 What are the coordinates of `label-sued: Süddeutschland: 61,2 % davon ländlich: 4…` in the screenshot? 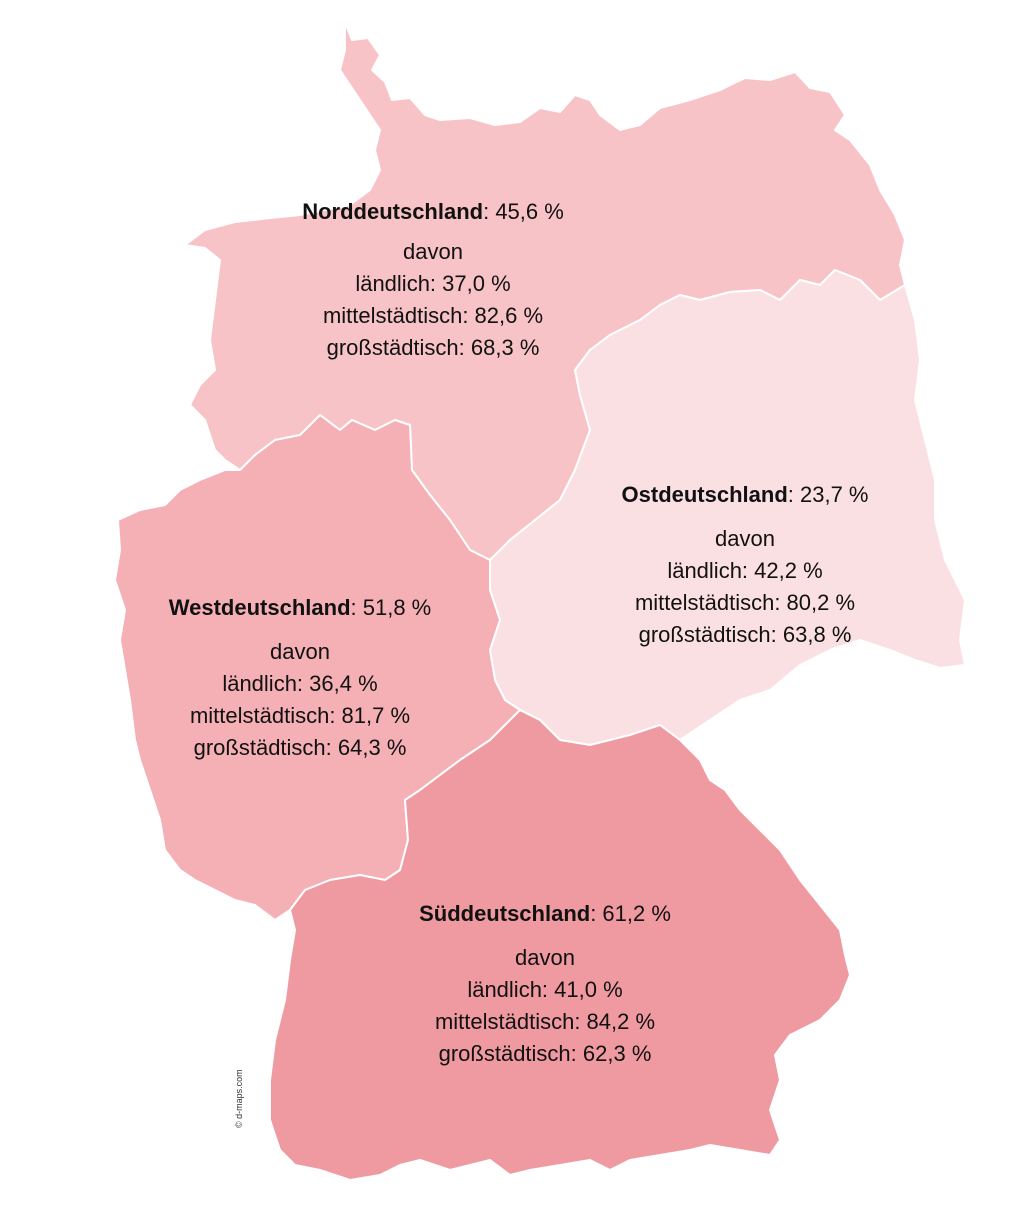 It's located at (545, 984).